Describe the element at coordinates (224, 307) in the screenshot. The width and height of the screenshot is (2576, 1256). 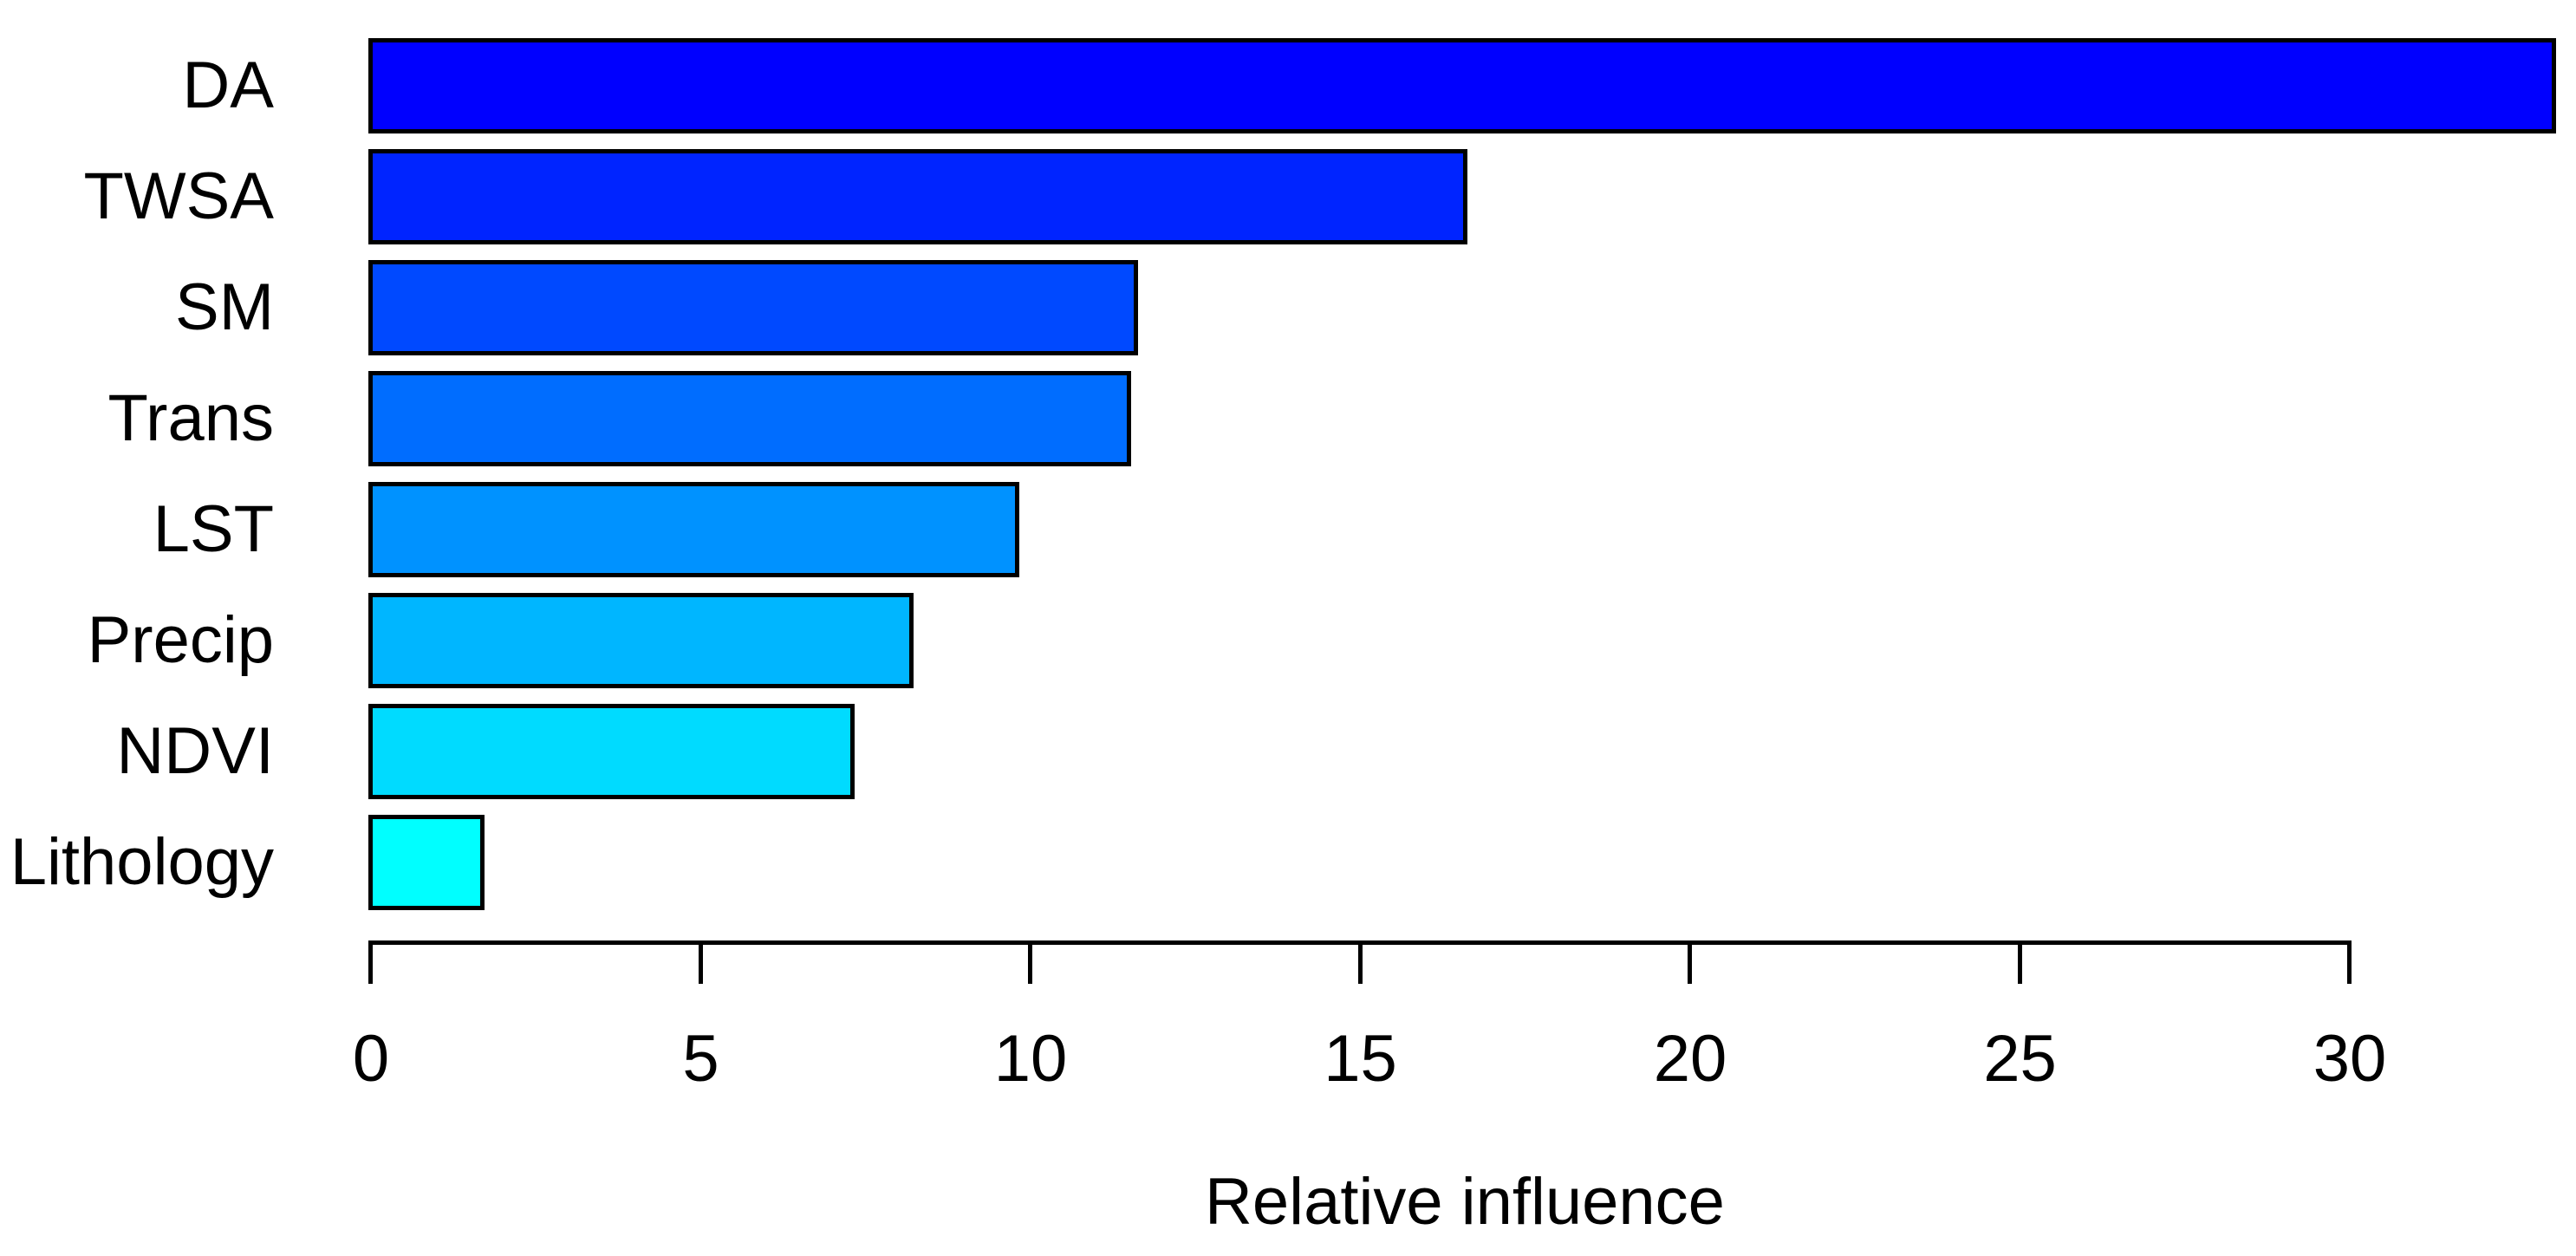
I see `category-label-sm: SM` at that location.